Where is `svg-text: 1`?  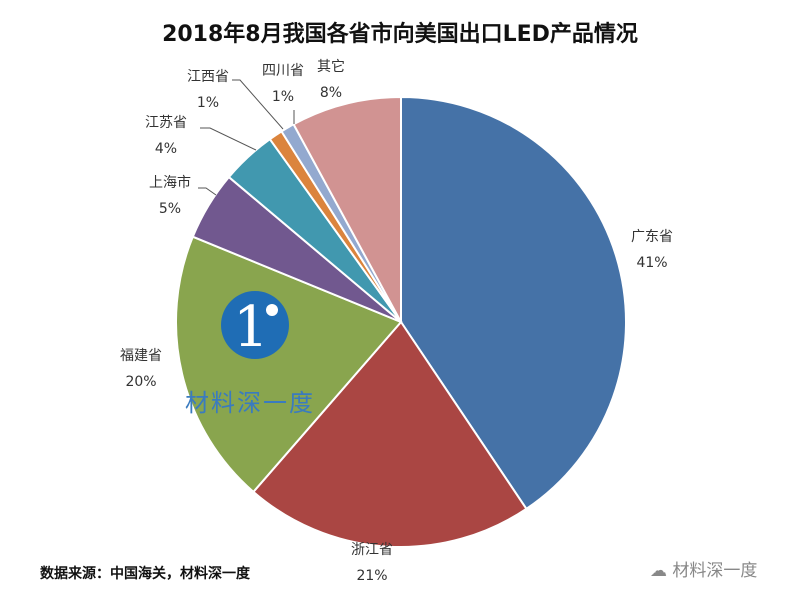
svg-text: 1 is located at coordinates (251, 327).